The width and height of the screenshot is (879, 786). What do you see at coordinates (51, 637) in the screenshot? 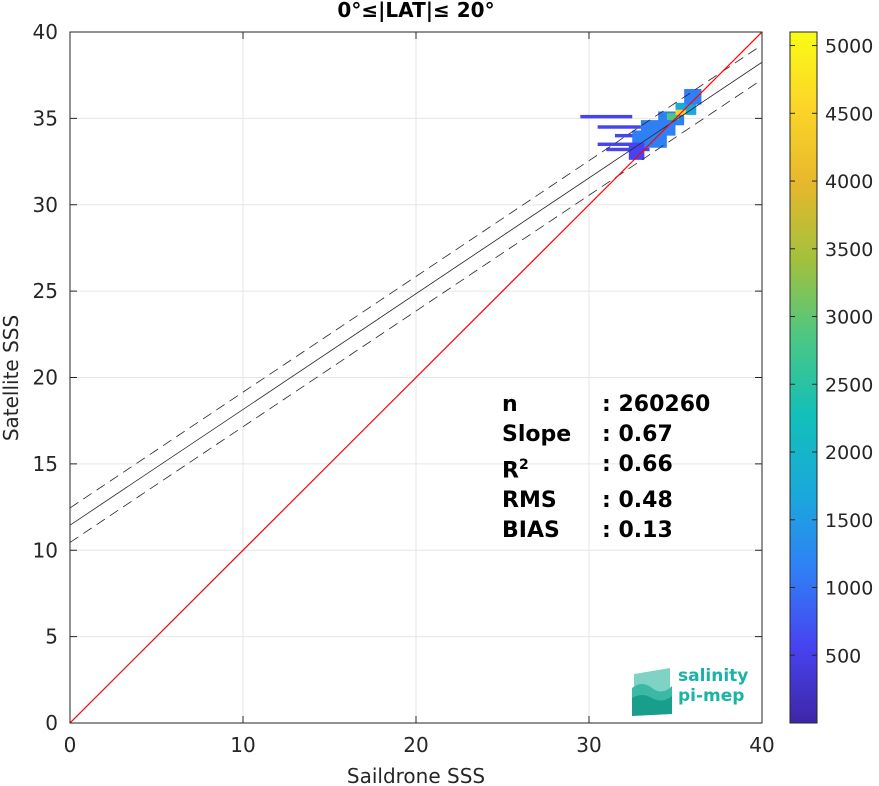
I see `y-tick-label: 5` at bounding box center [51, 637].